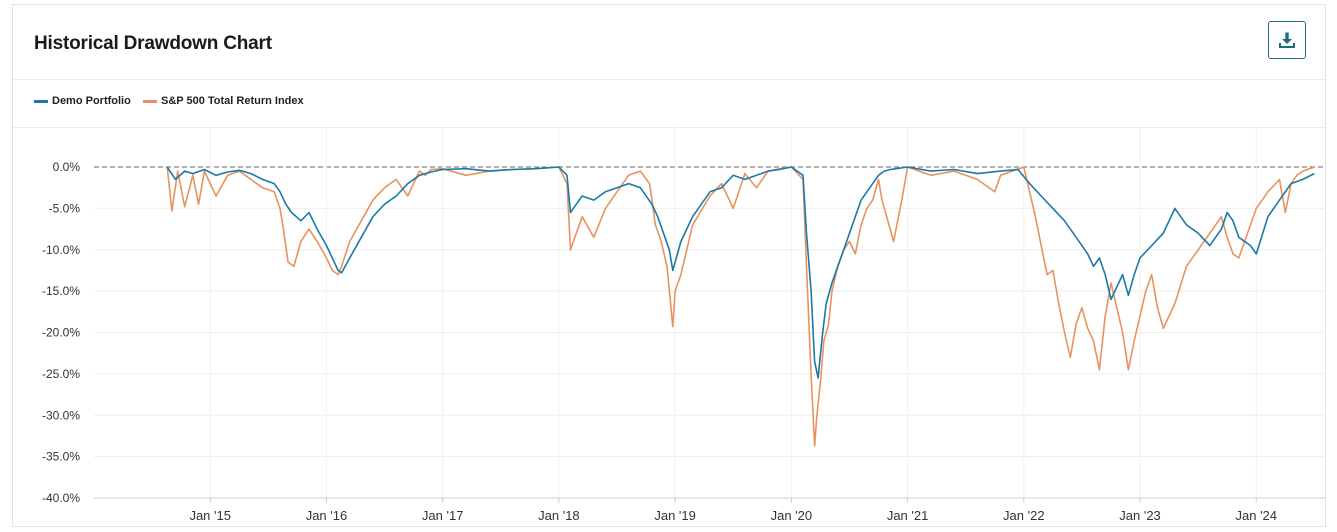  Describe the element at coordinates (61, 291) in the screenshot. I see `y-tick-label: -15.0%` at that location.